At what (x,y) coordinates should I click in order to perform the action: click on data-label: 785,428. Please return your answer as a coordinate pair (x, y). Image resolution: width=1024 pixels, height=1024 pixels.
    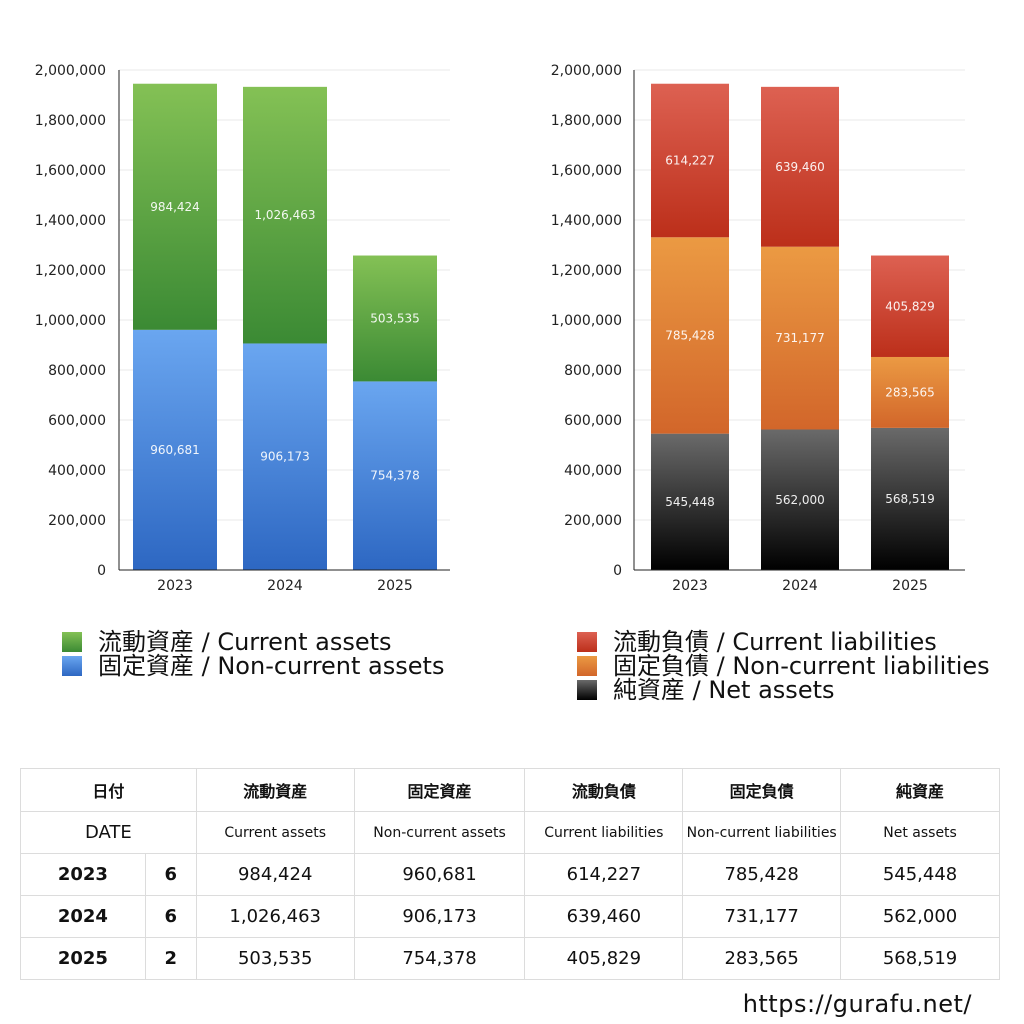
    Looking at the image, I should click on (690, 335).